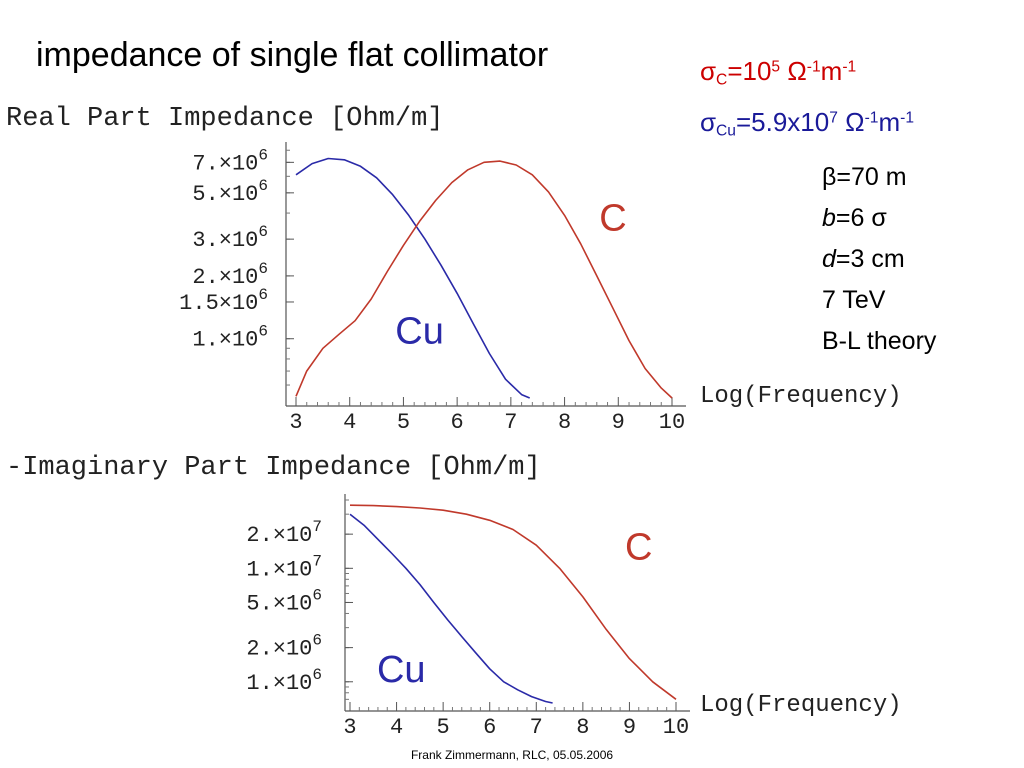 This screenshot has height=768, width=1024. Describe the element at coordinates (284, 533) in the screenshot. I see `y-tick-label: 2.×107` at that location.